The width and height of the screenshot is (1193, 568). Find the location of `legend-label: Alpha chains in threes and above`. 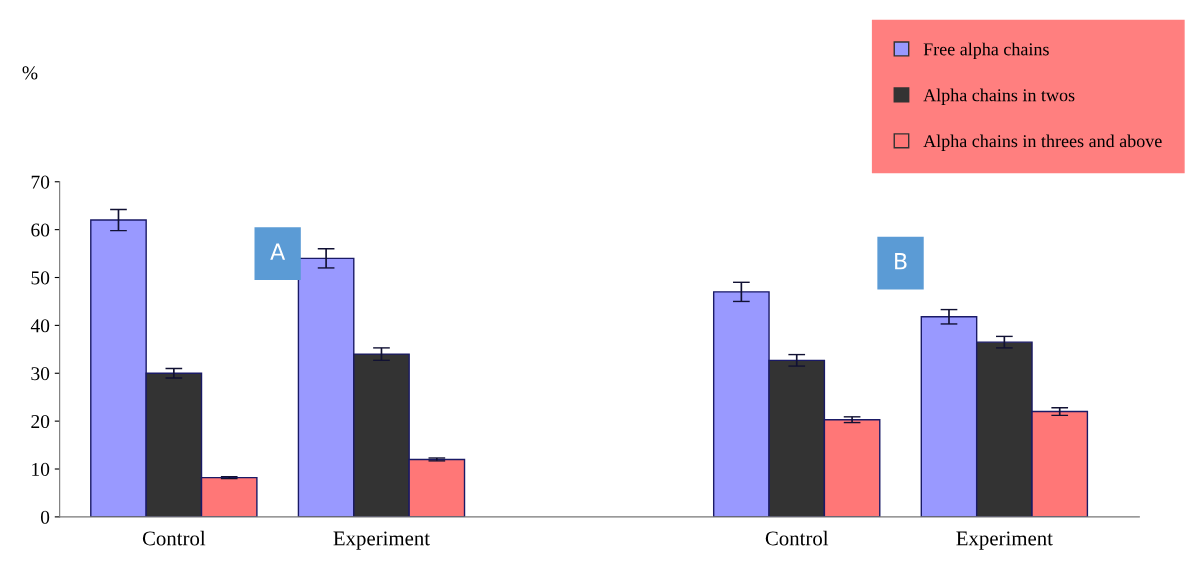

legend-label: Alpha chains in threes and above is located at coordinates (1042, 142).